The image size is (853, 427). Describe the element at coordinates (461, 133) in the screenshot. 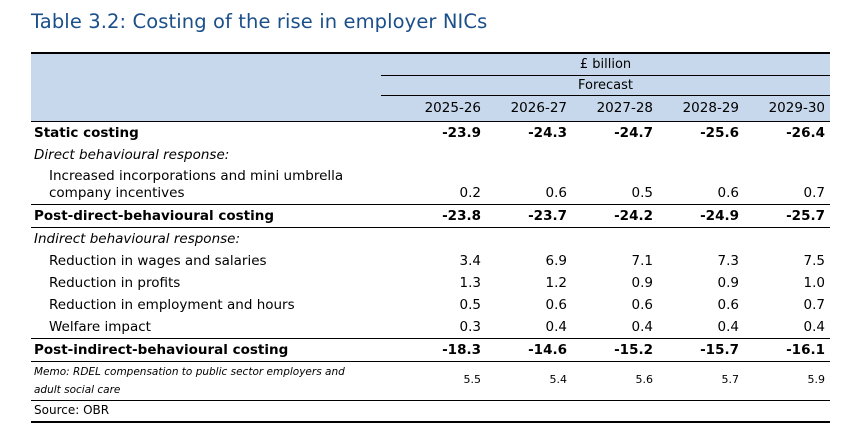

I see `cell-value: -23.9` at that location.